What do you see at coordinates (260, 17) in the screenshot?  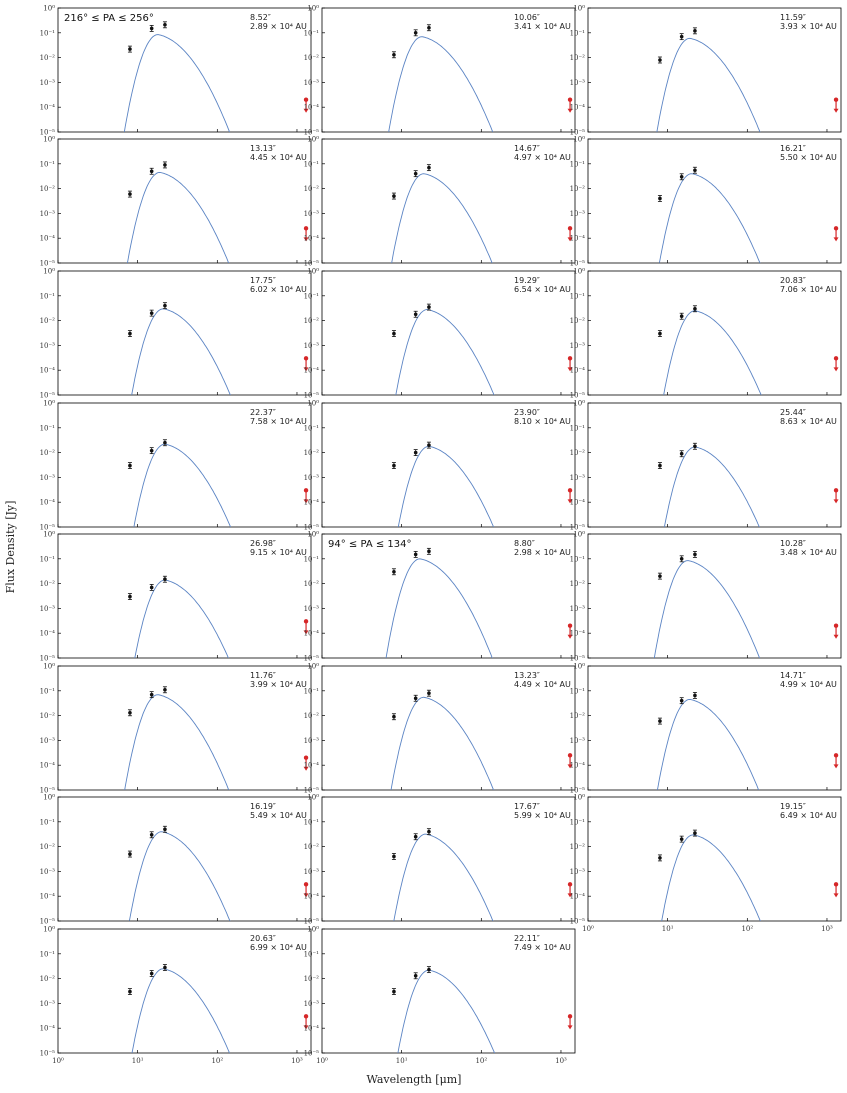 I see `radius-label: 8.52″` at bounding box center [260, 17].